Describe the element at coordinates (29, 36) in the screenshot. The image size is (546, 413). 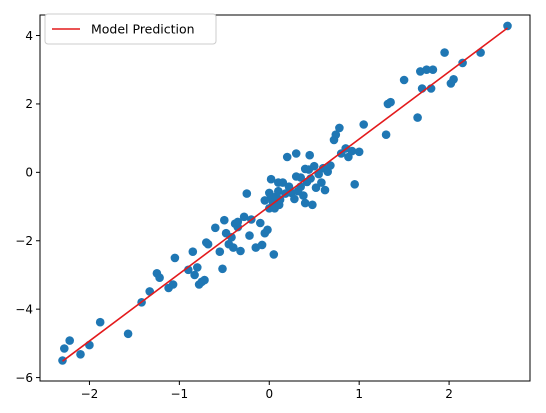
I see `y-tick-label: 4` at that location.